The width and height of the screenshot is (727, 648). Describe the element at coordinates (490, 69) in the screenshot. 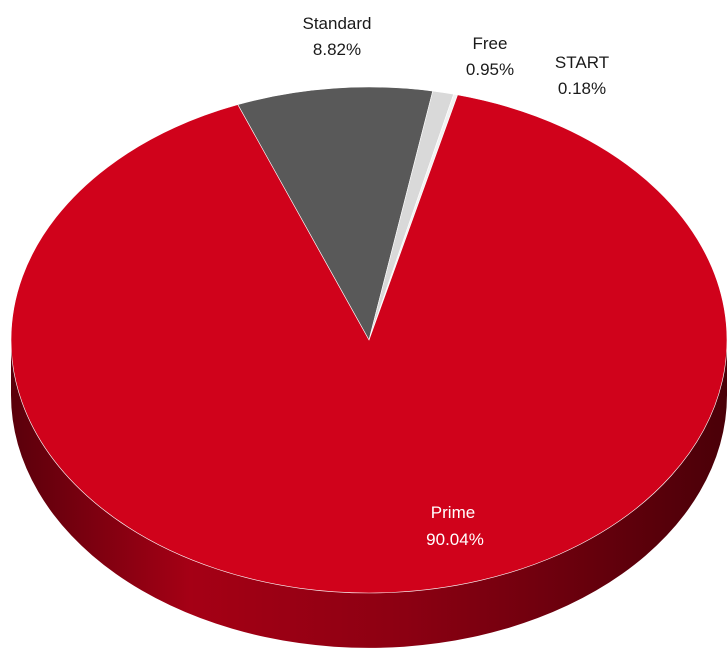

I see `label-free-value: 0.95%` at that location.